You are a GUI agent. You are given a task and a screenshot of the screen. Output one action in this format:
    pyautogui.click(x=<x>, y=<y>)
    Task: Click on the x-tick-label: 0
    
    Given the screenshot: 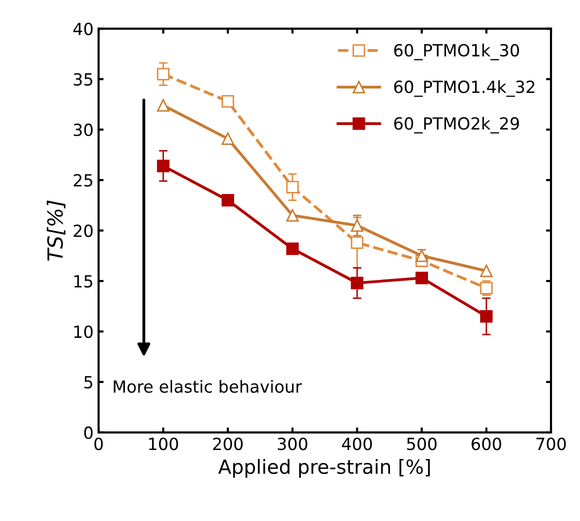 What is the action you would take?
    pyautogui.click(x=98, y=444)
    